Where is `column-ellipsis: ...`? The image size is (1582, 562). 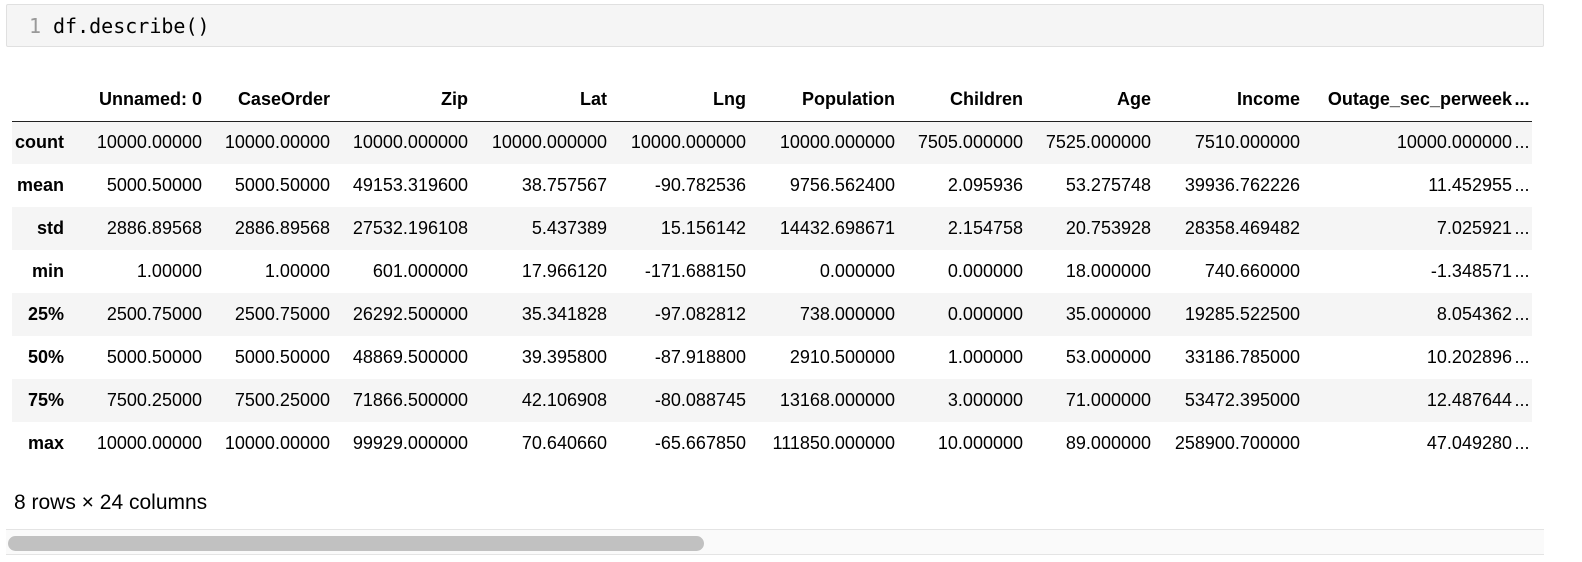 column-ellipsis: ... is located at coordinates (1522, 100).